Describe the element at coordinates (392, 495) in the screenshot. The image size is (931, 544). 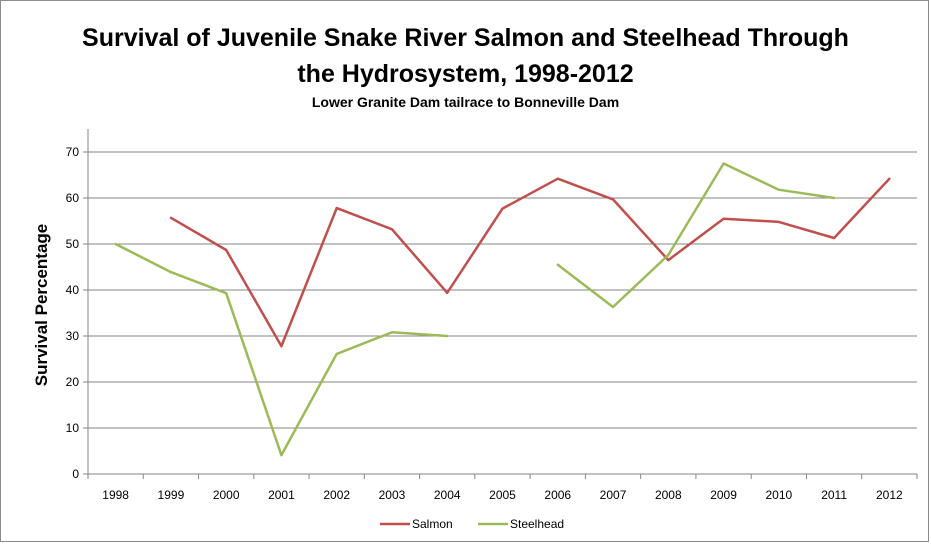
I see `x-tick-label: 2003` at that location.